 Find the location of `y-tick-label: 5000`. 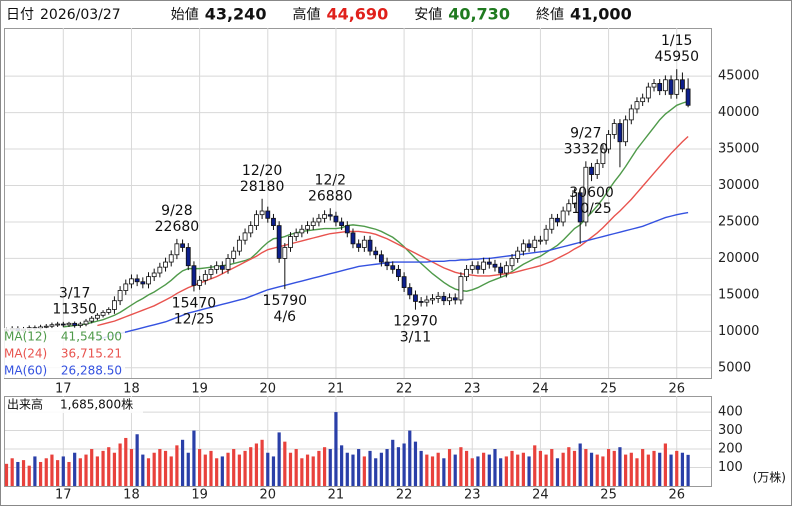

y-tick-label: 5000 is located at coordinates (734, 367).